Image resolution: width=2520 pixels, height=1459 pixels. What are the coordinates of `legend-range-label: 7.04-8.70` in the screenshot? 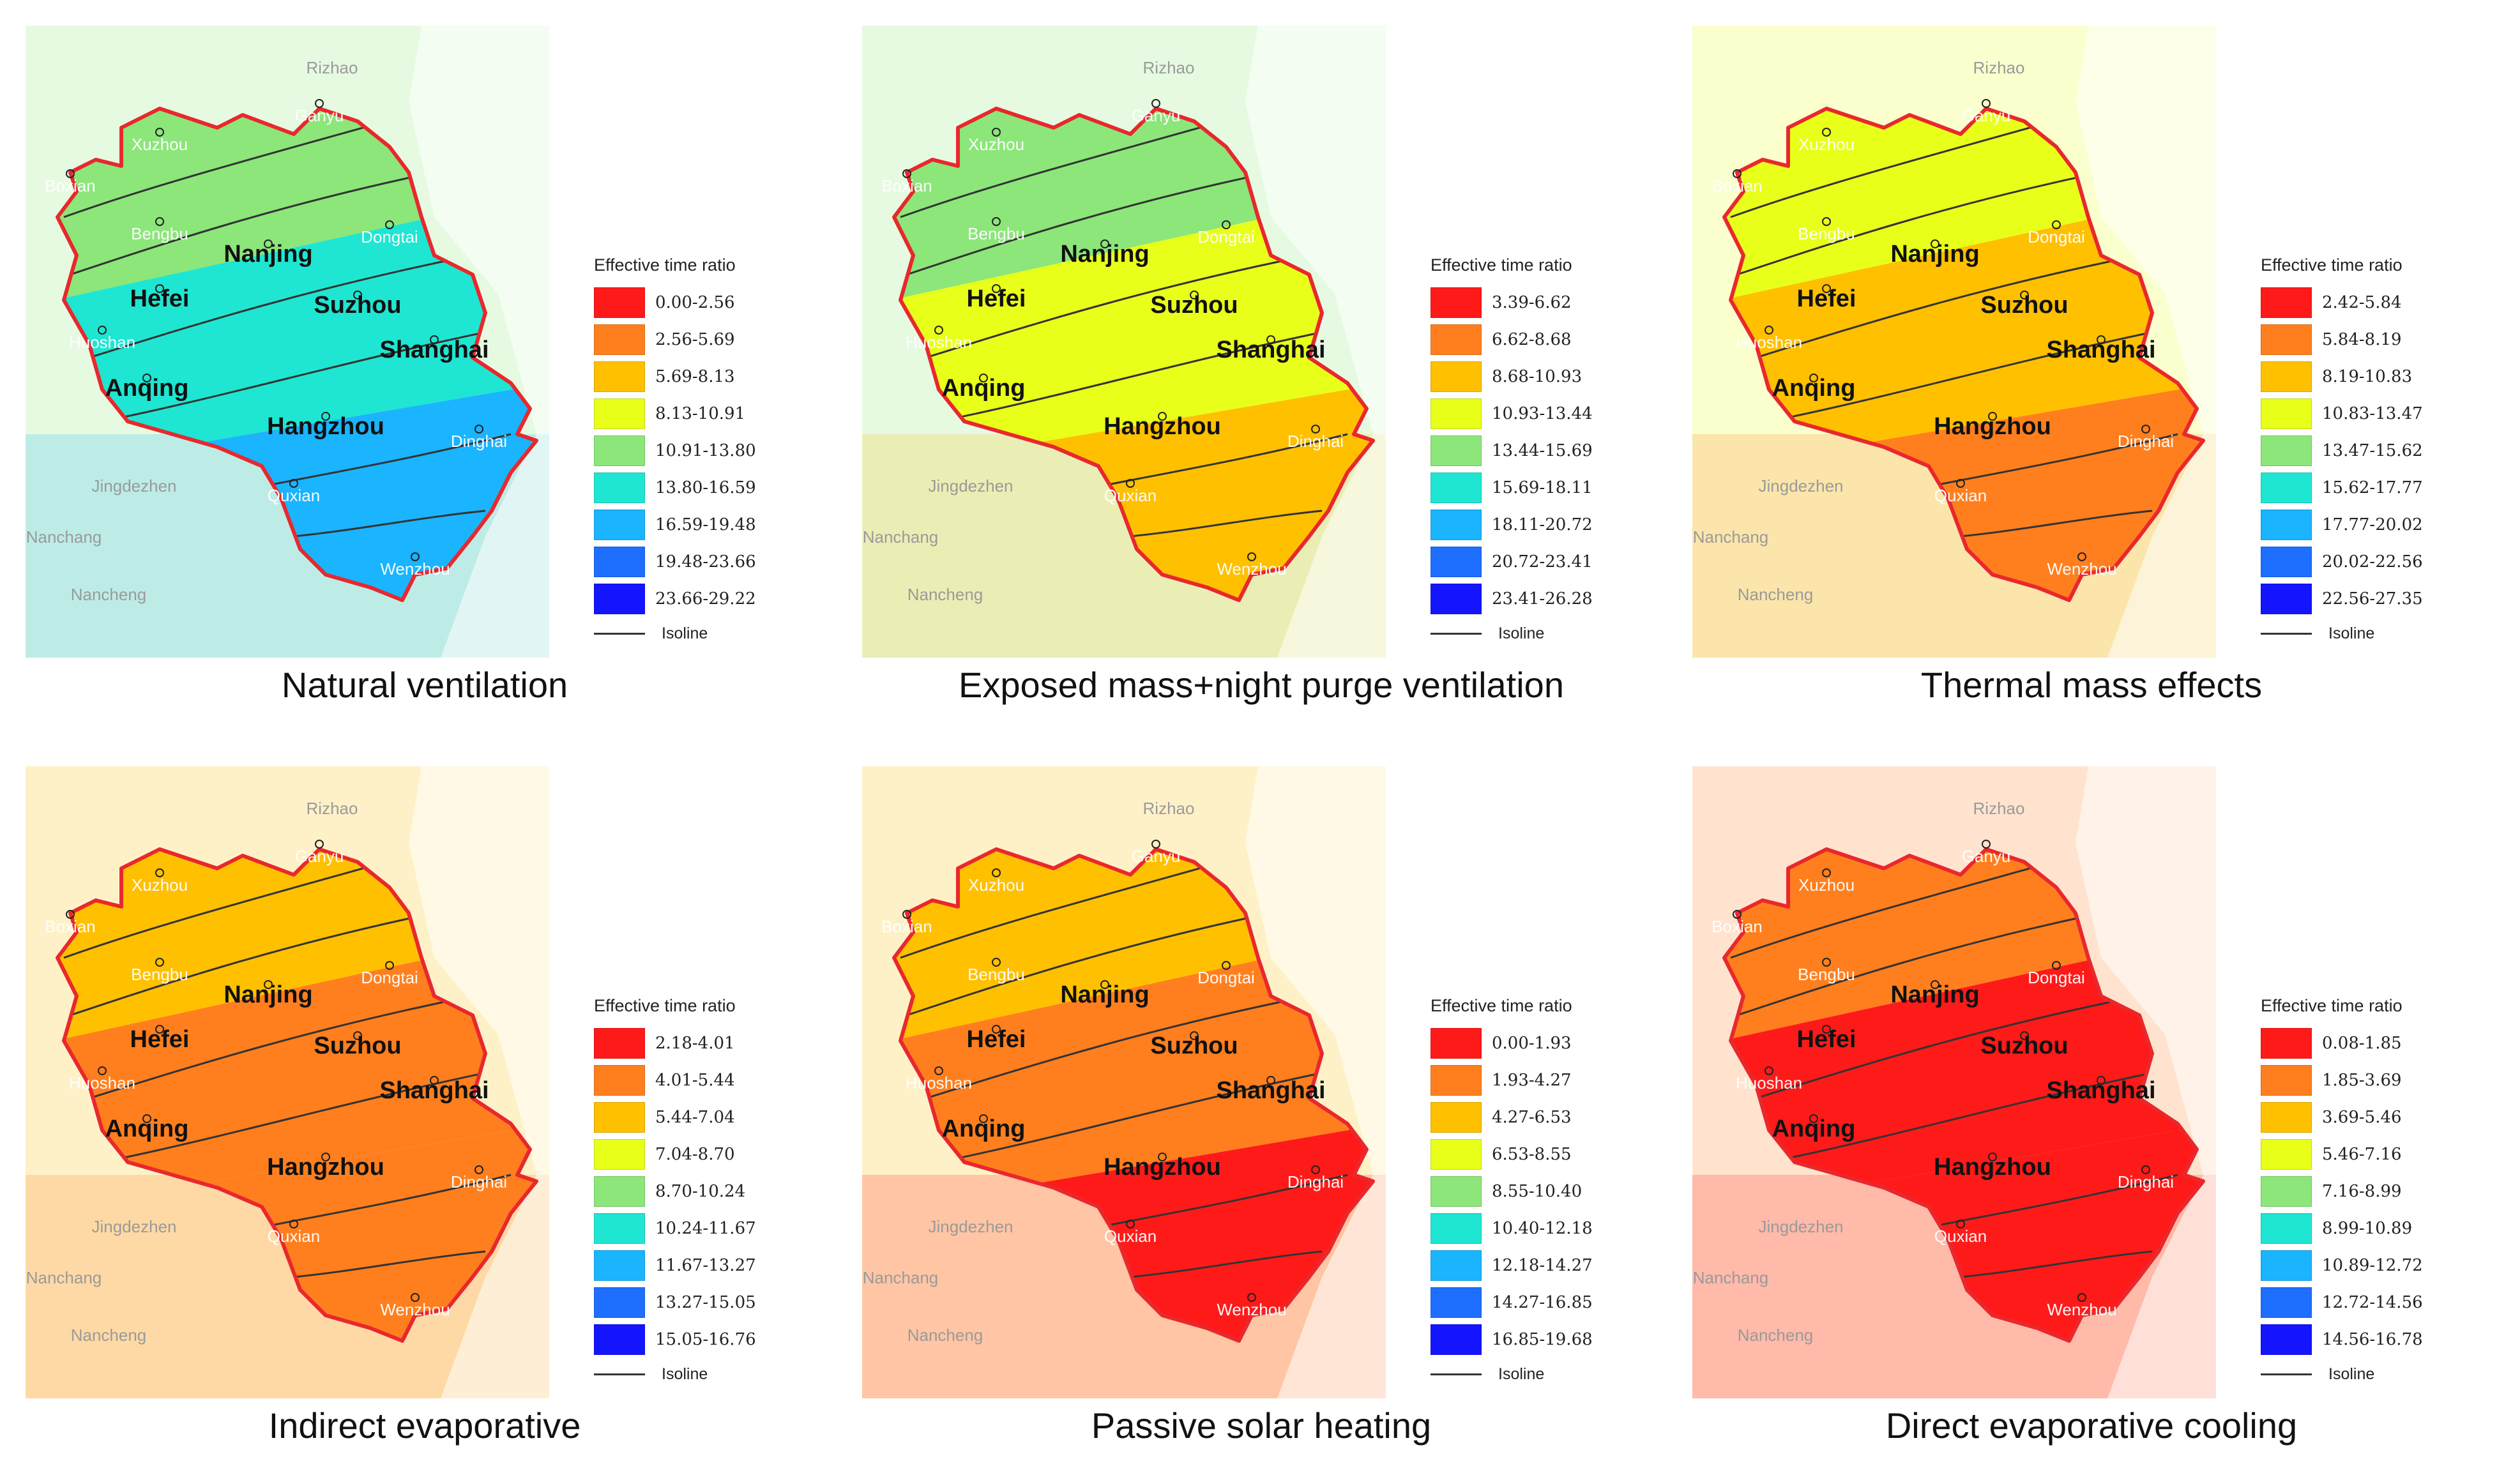 It's located at (695, 1154).